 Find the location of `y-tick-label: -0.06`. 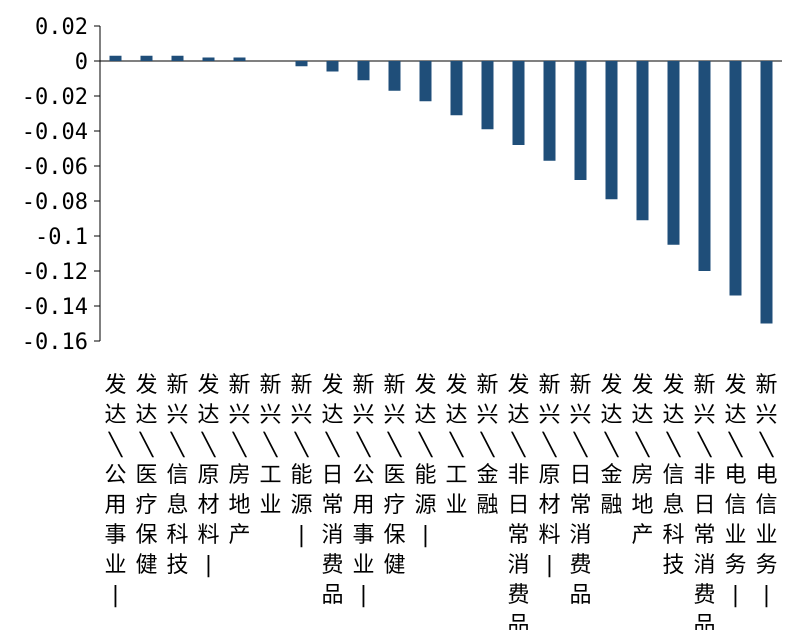

y-tick-label: -0.06 is located at coordinates (55, 167).